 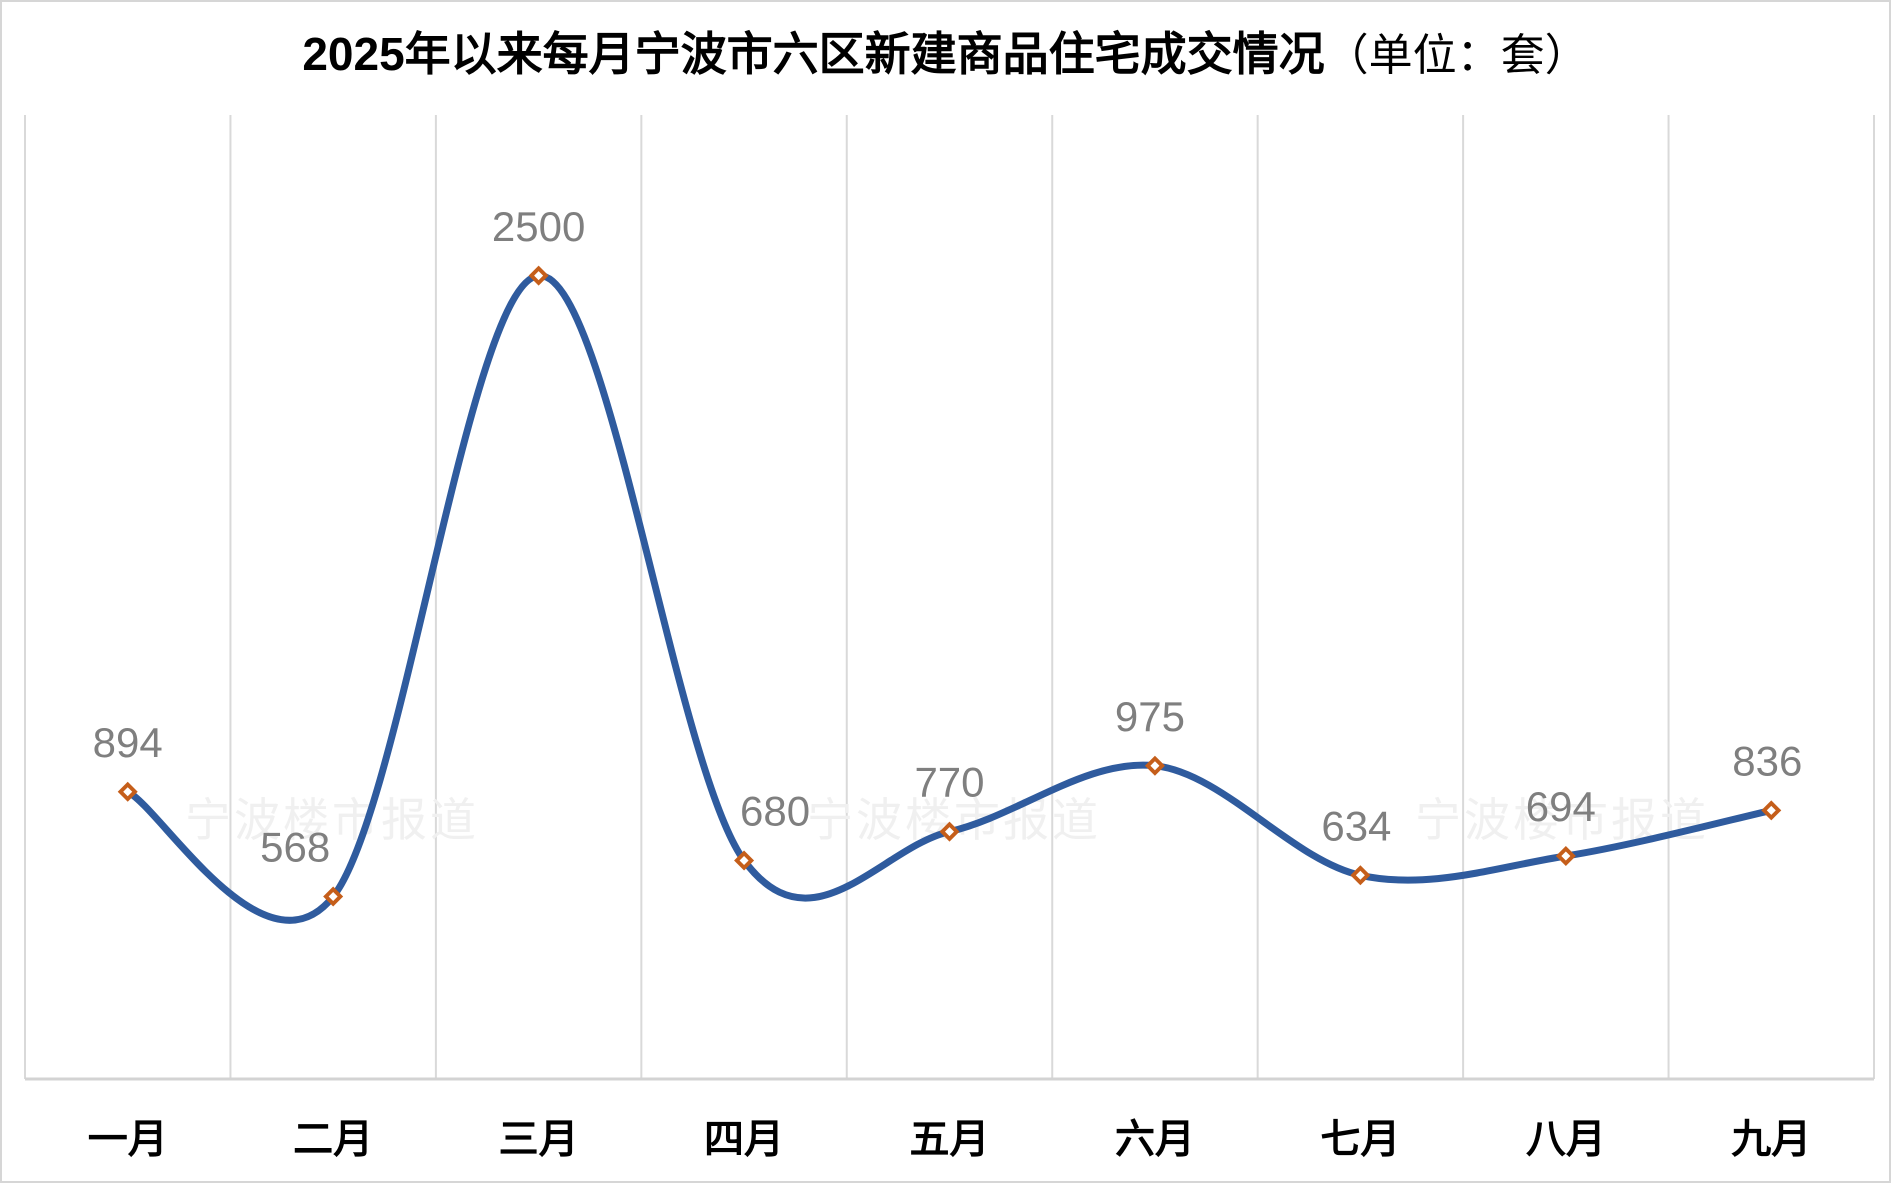 I want to click on data-label: 894, so click(x=128, y=742).